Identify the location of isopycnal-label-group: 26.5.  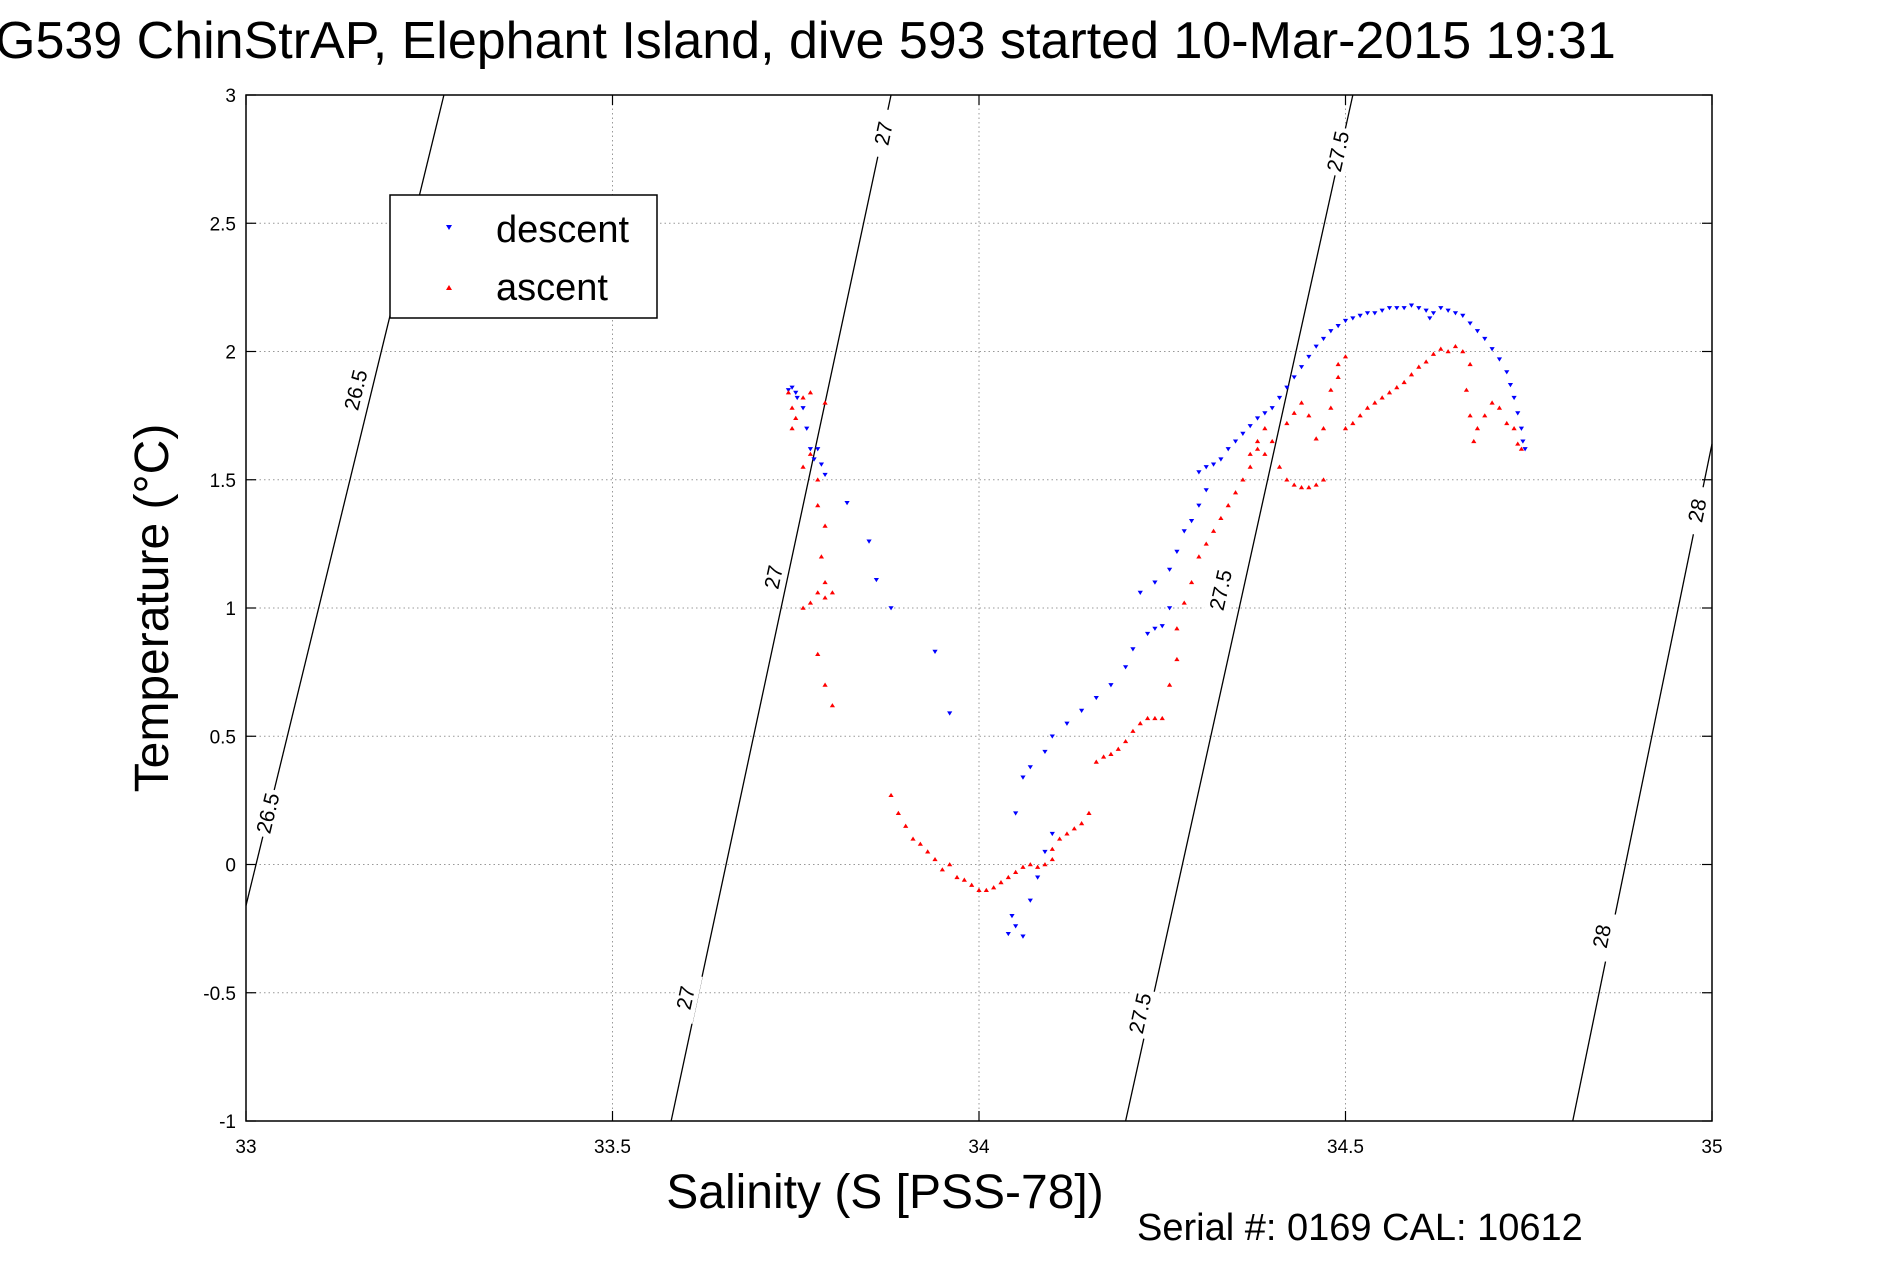
(356, 390).